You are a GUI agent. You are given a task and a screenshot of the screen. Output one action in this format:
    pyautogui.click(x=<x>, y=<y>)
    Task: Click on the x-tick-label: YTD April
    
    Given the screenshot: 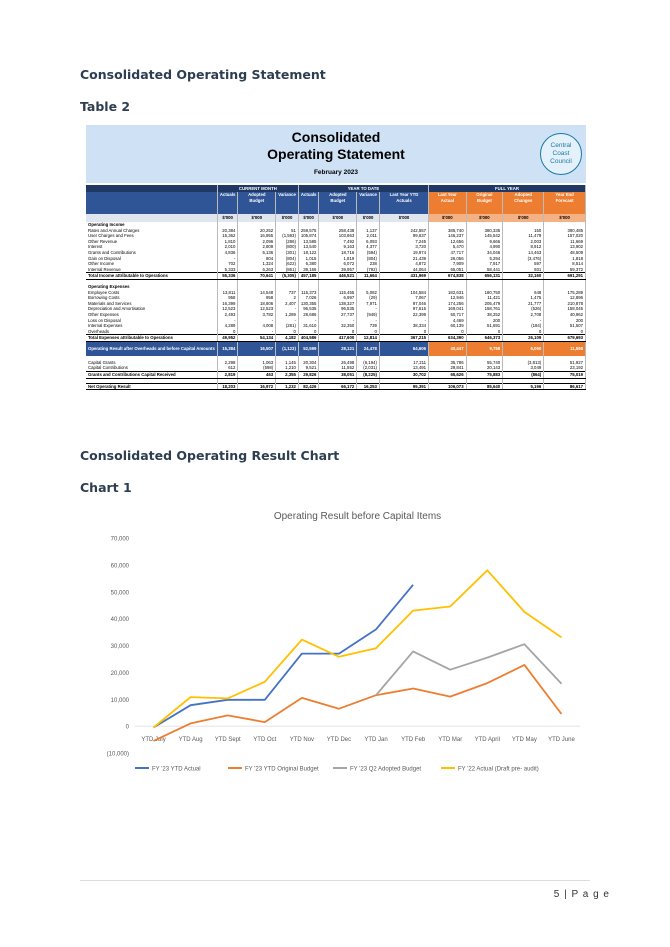 What is the action you would take?
    pyautogui.click(x=487, y=740)
    